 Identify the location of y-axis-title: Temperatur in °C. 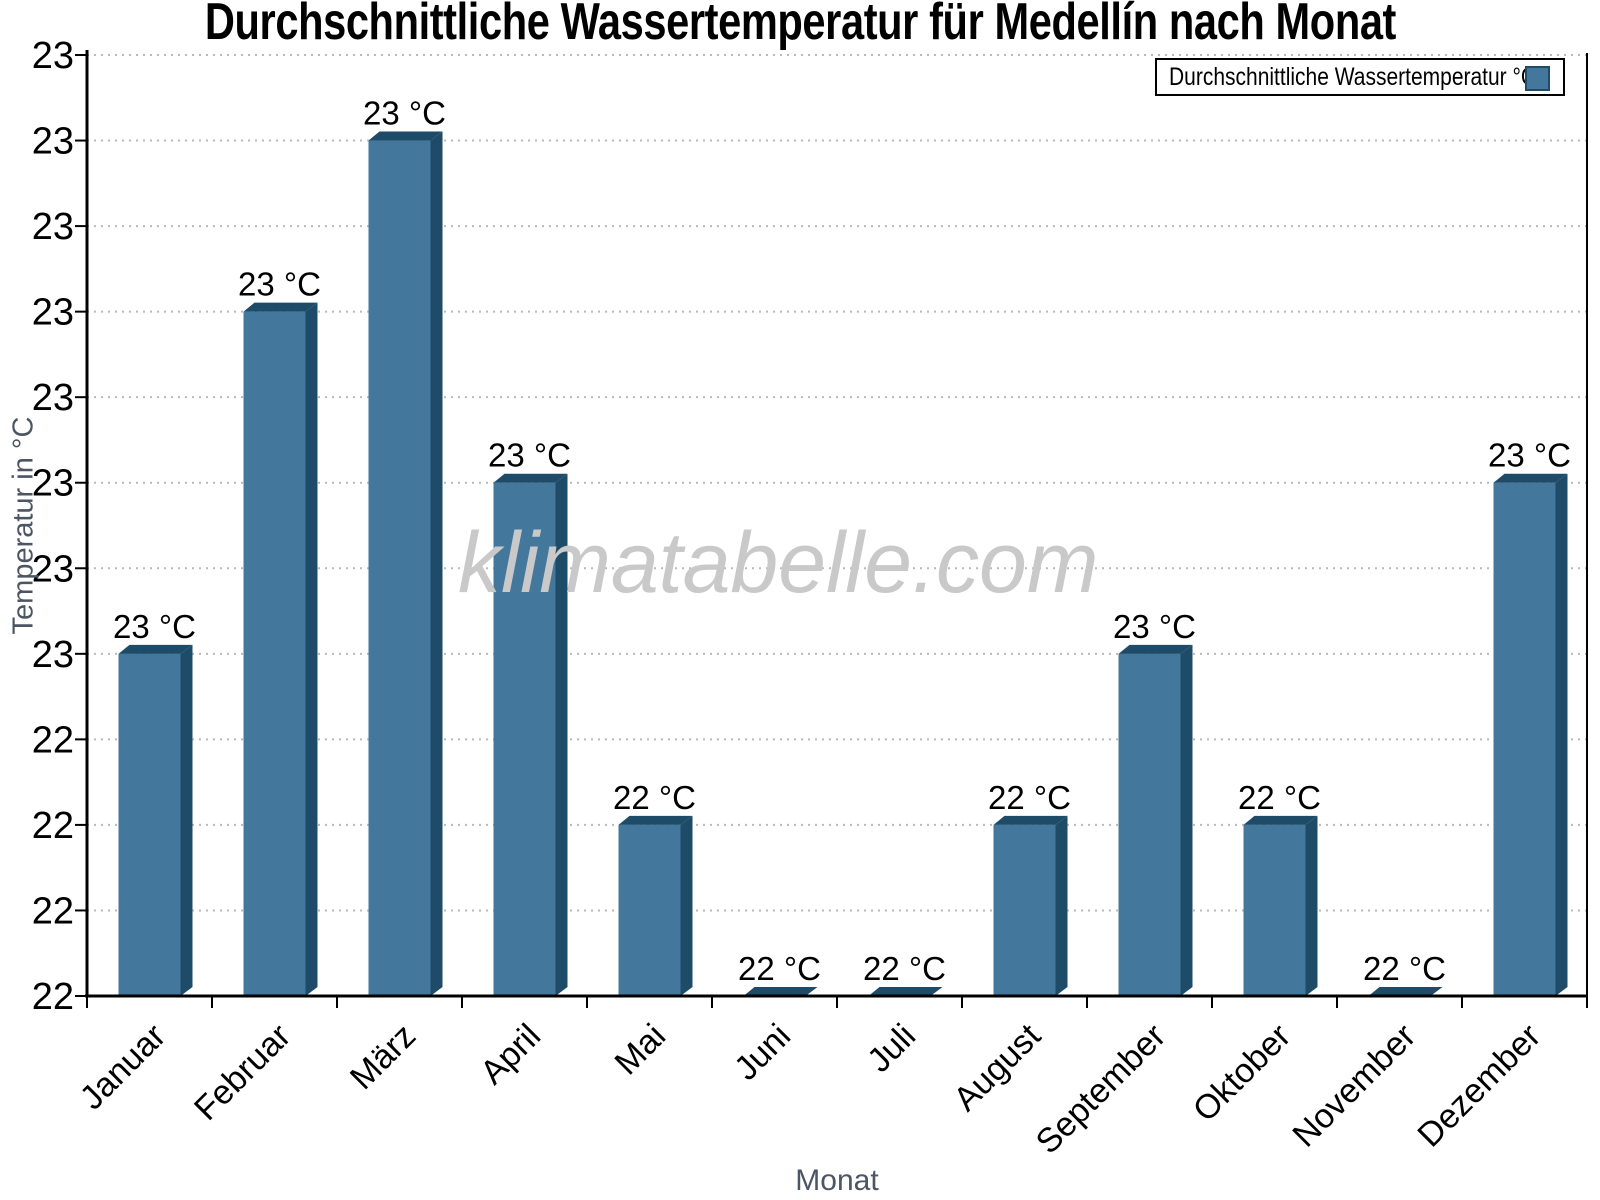
(23, 525).